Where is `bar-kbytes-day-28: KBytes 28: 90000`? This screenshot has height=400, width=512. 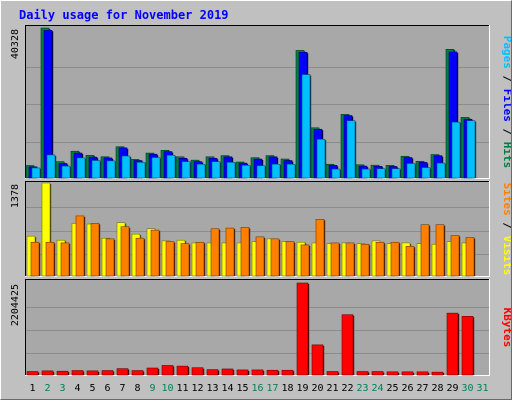 bar-kbytes-day-28: KBytes 28: 90000 is located at coordinates (437, 373).